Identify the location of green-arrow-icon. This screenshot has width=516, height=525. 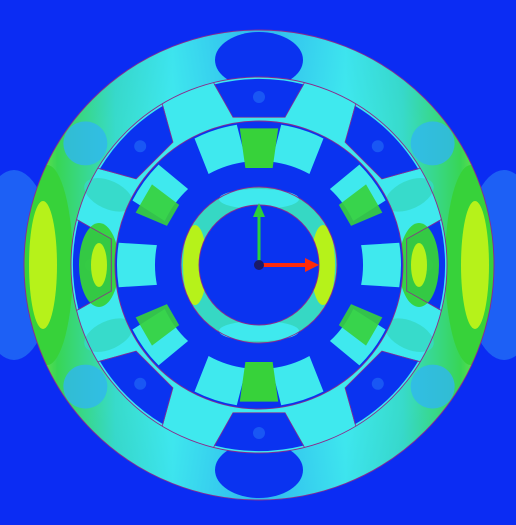
(259, 234).